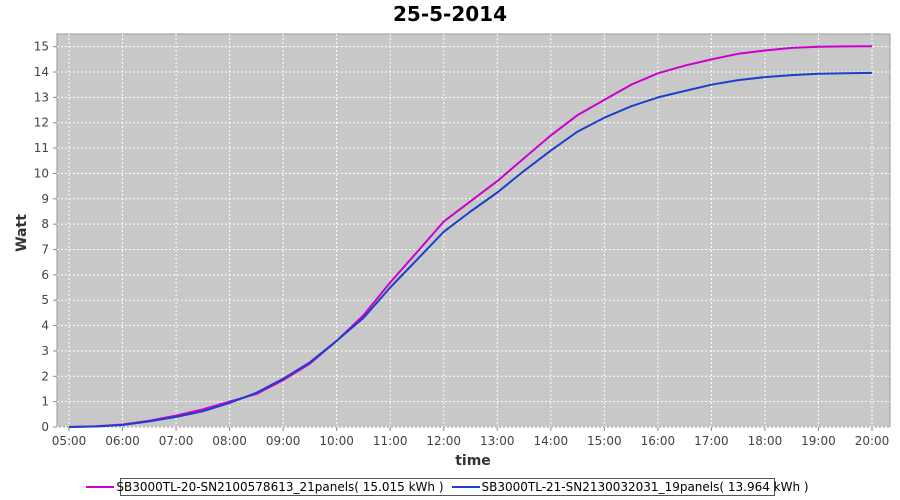 The height and width of the screenshot is (500, 900). I want to click on y-tick-label: 7, so click(45, 250).